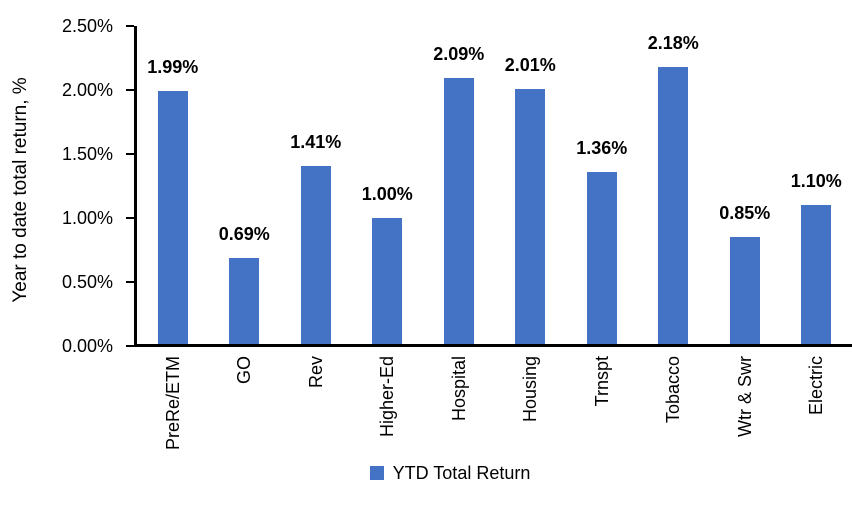 This screenshot has height=513, width=852. I want to click on x-category-label: Housing, so click(530, 389).